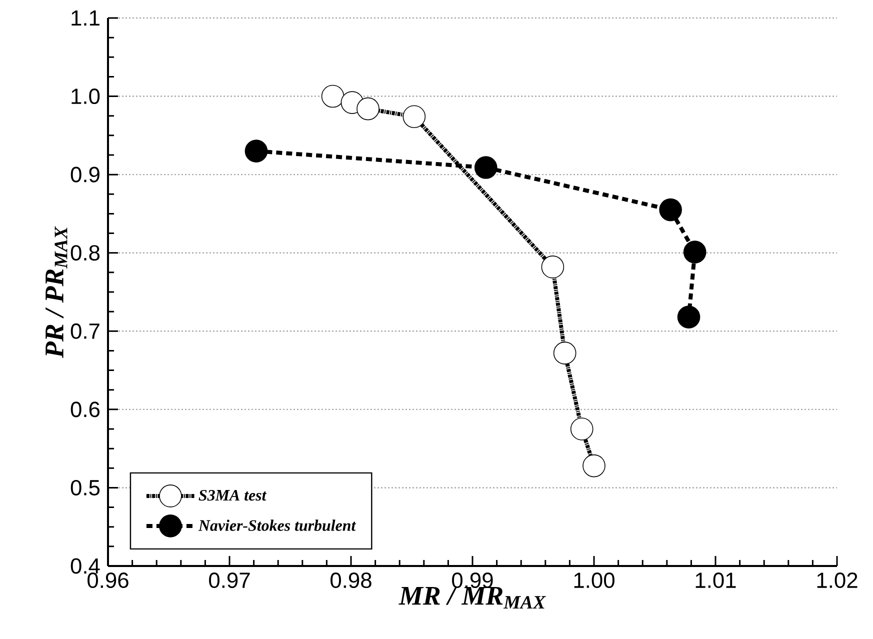  I want to click on y-tick-label: 0.9, so click(85, 174).